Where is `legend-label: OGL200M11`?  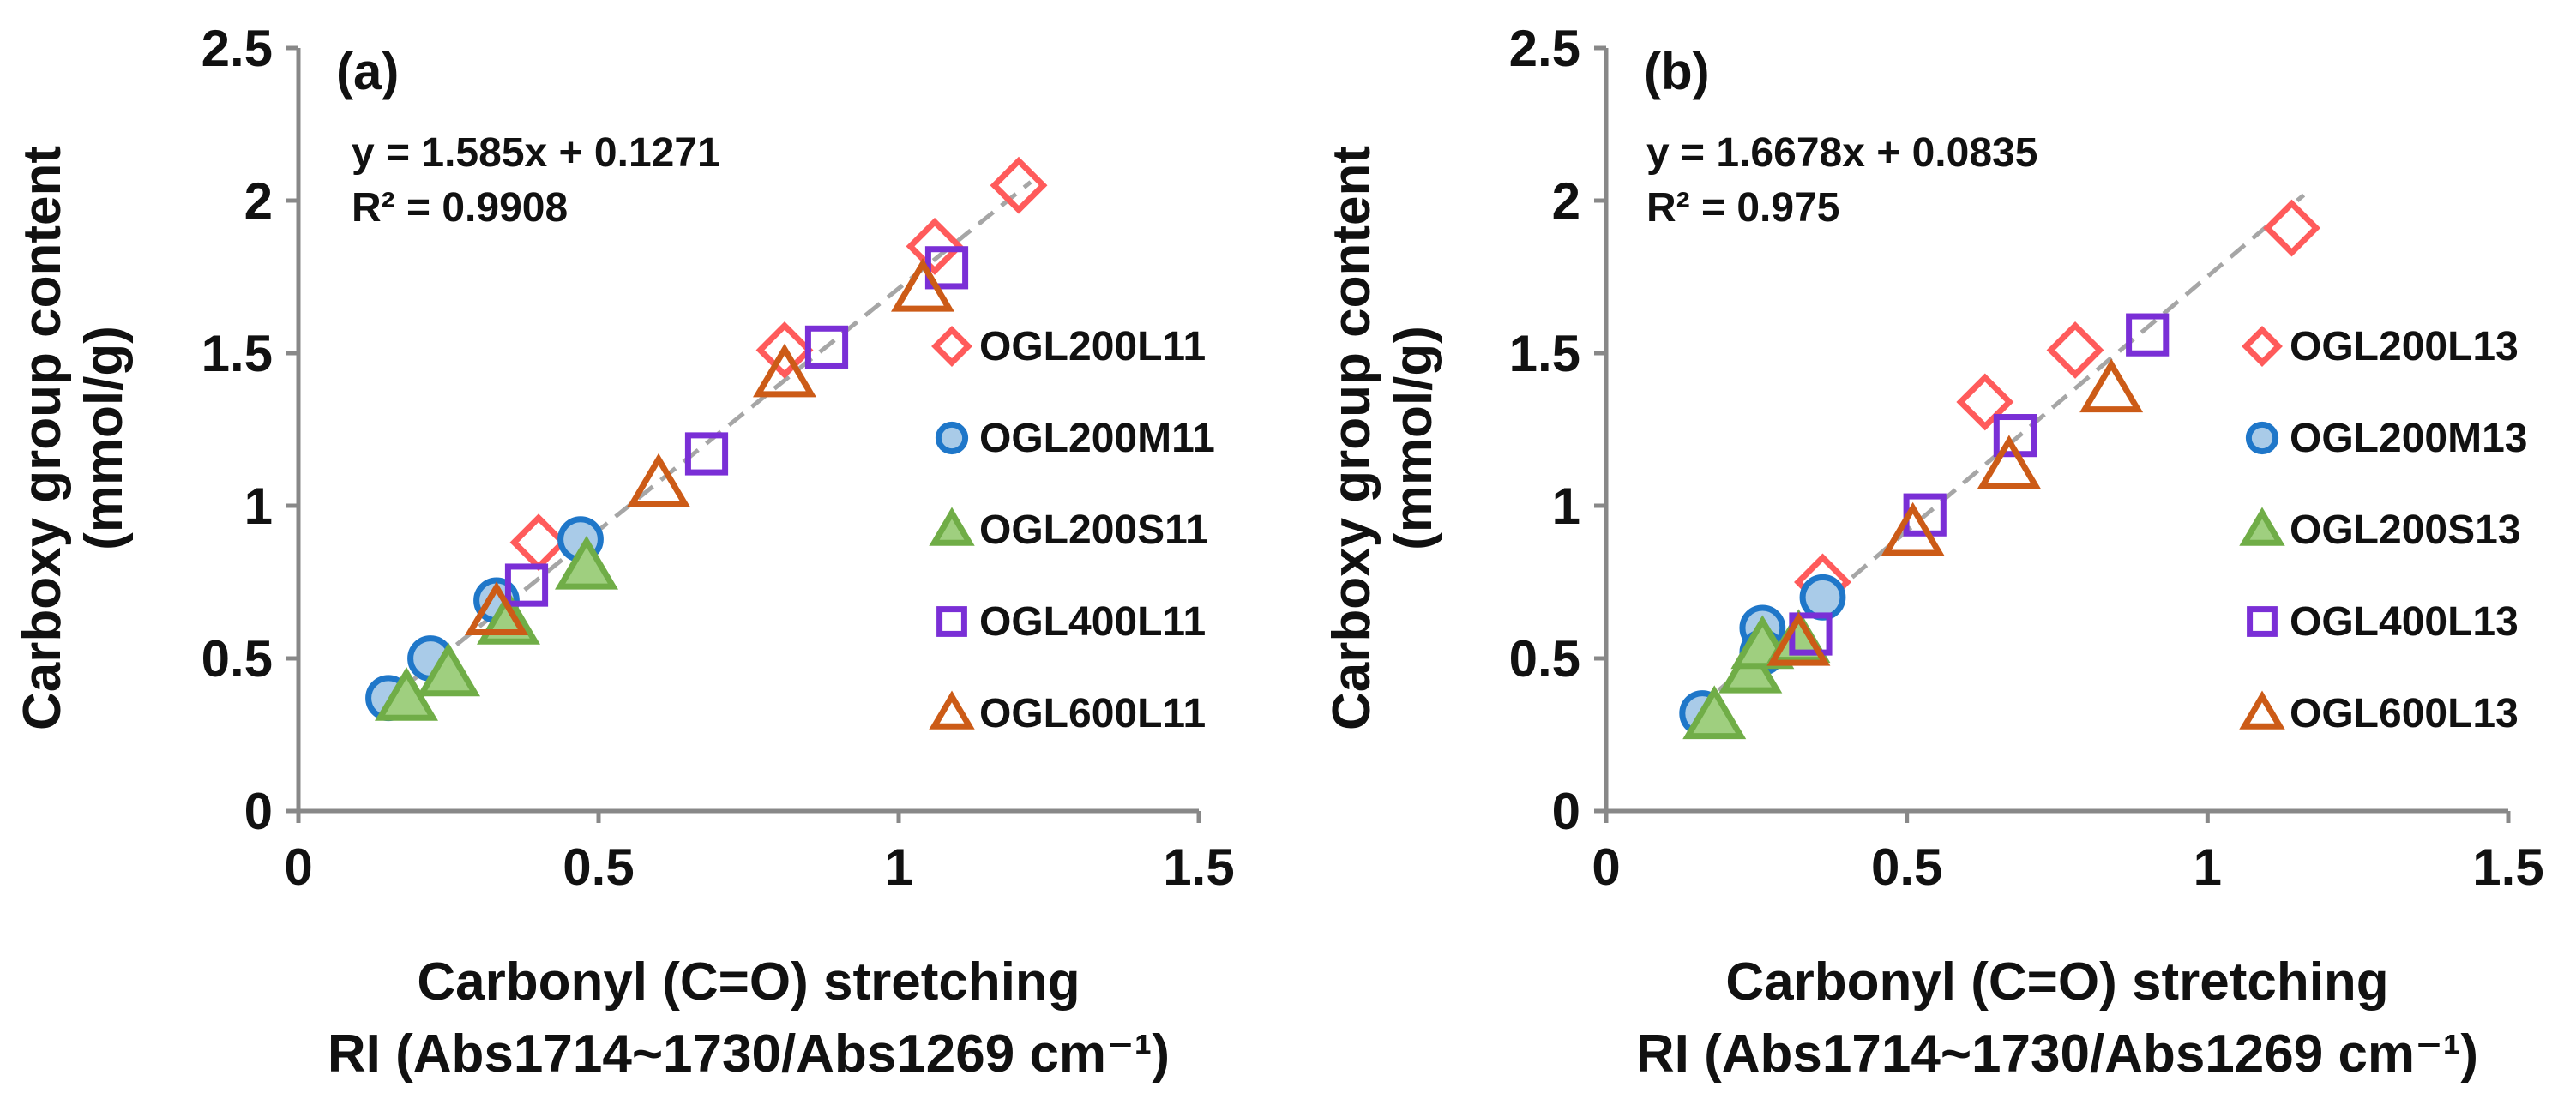 legend-label: OGL200M11 is located at coordinates (1097, 438).